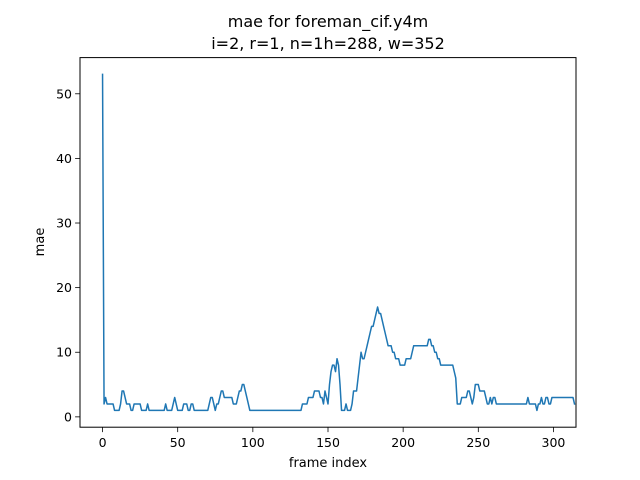 Image resolution: width=640 pixels, height=480 pixels. Describe the element at coordinates (253, 442) in the screenshot. I see `x-tick-label: 100` at that location.